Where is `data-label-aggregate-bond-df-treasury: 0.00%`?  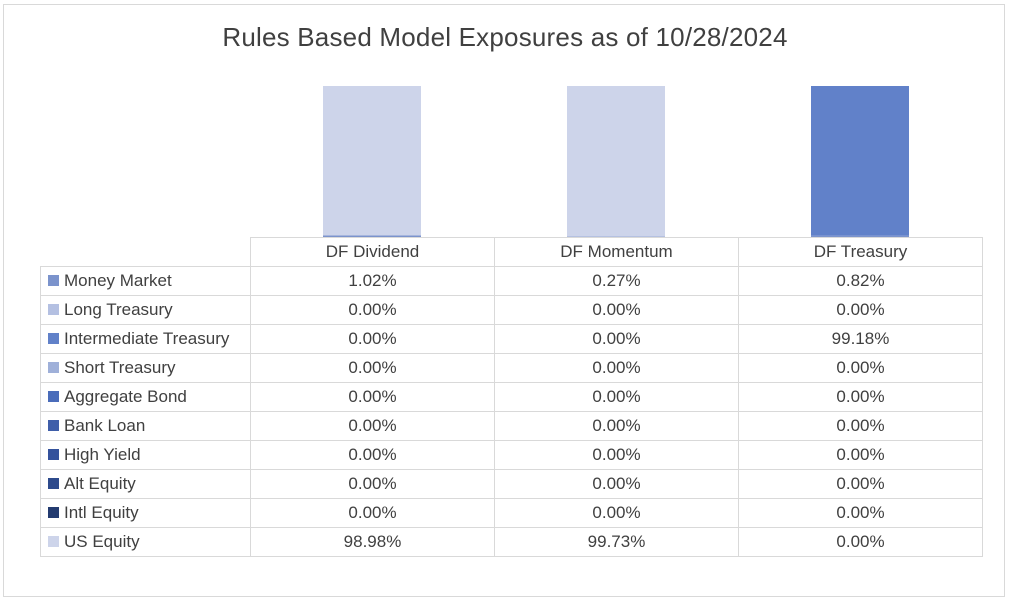
data-label-aggregate-bond-df-treasury: 0.00% is located at coordinates (860, 397).